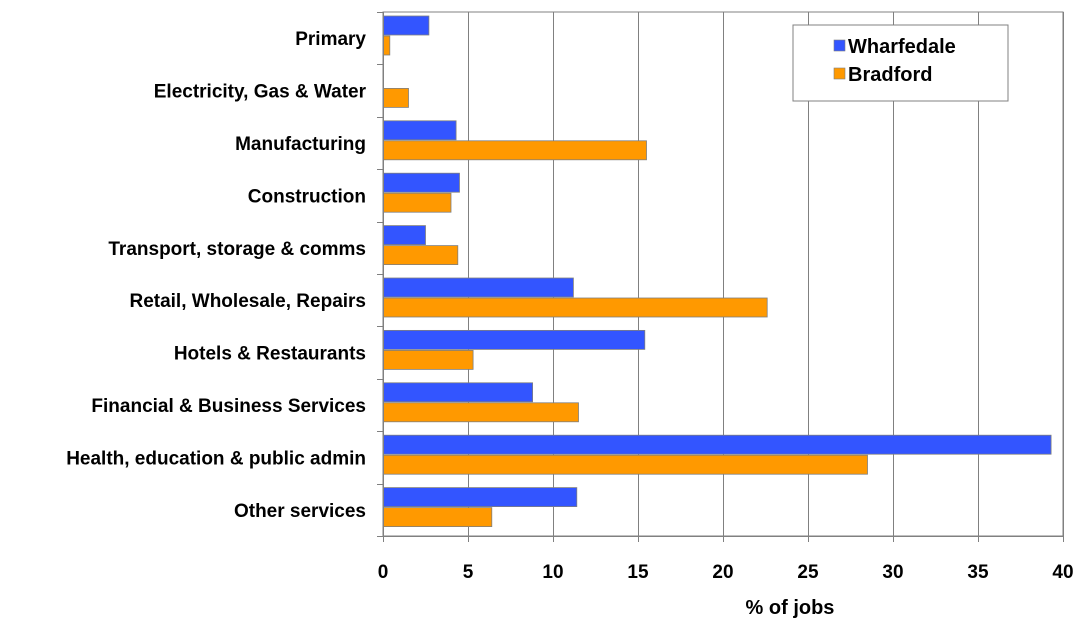  Describe the element at coordinates (300, 511) in the screenshot. I see `category-label: Other services` at that location.